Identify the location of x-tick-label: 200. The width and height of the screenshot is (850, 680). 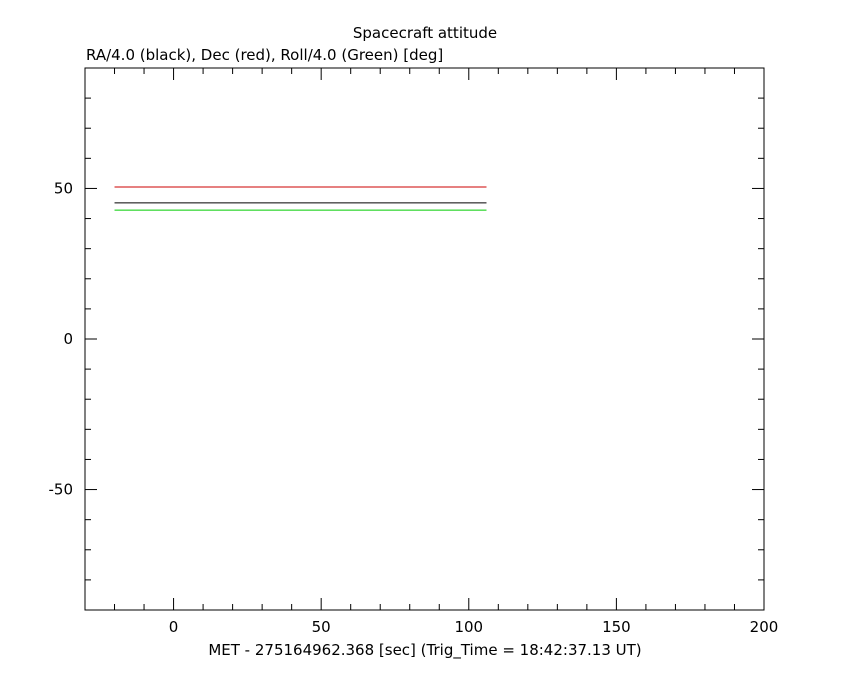
(764, 627).